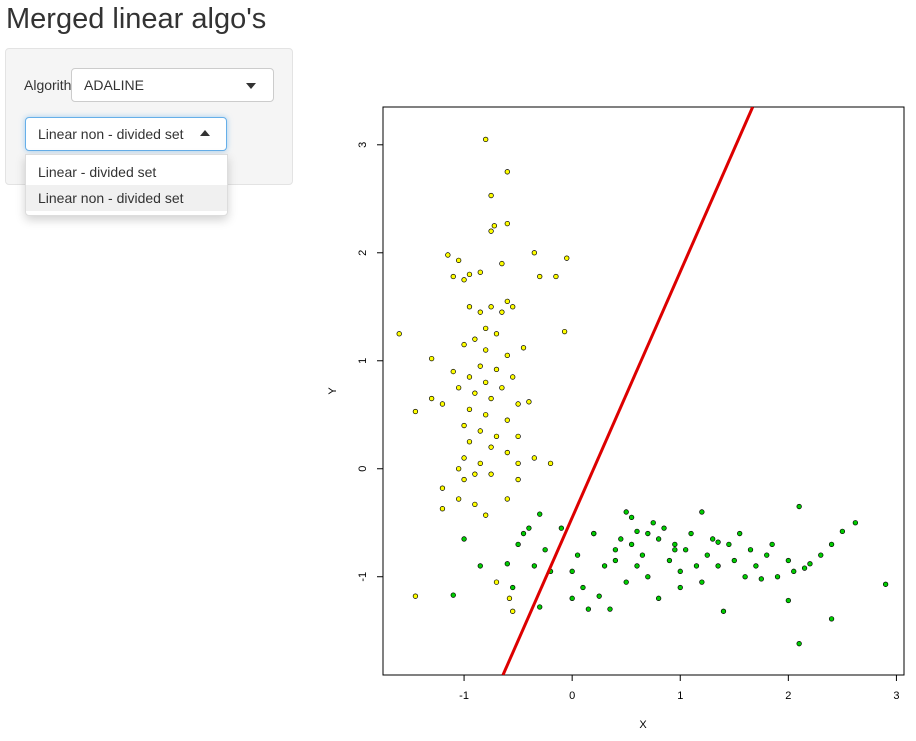 The width and height of the screenshot is (916, 741). What do you see at coordinates (464, 696) in the screenshot?
I see `x-tick-label: -1` at bounding box center [464, 696].